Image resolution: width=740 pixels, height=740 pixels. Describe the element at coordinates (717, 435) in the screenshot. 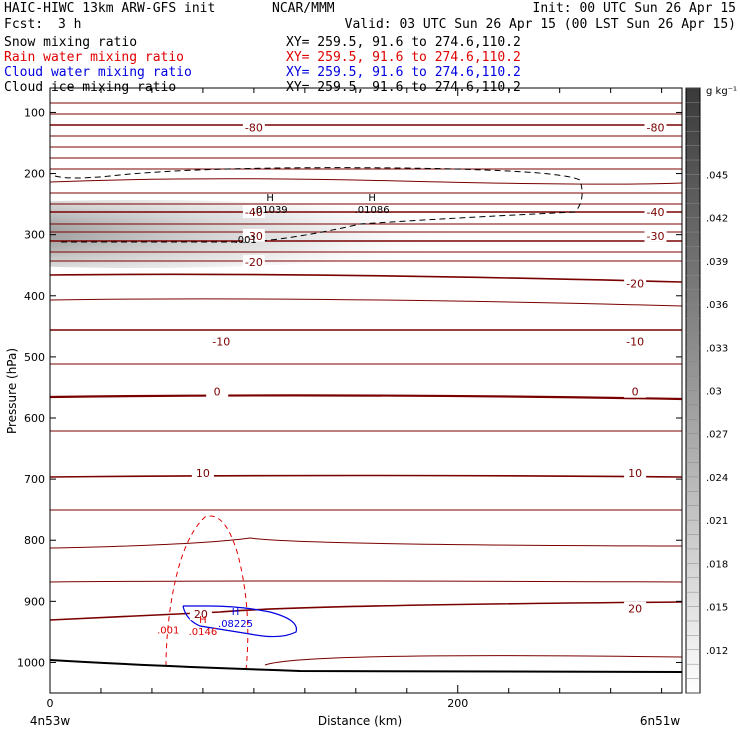

I see `colorbar-tick-label: .027` at that location.